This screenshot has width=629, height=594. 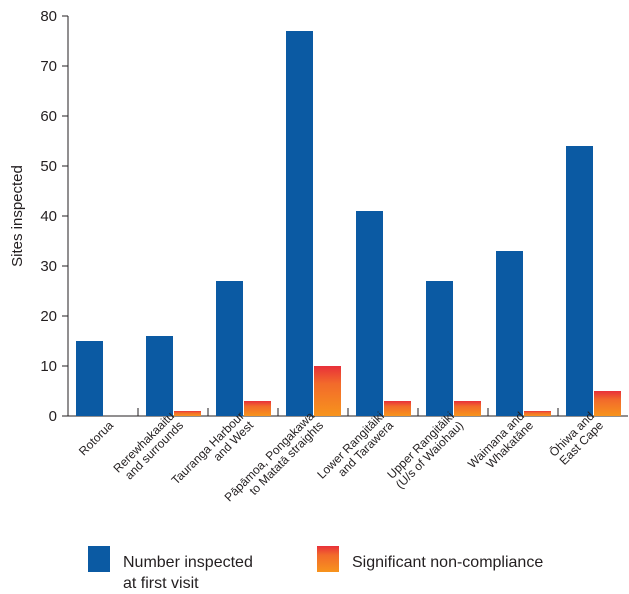 I want to click on legend-label-line: Number inspected, so click(x=188, y=562).